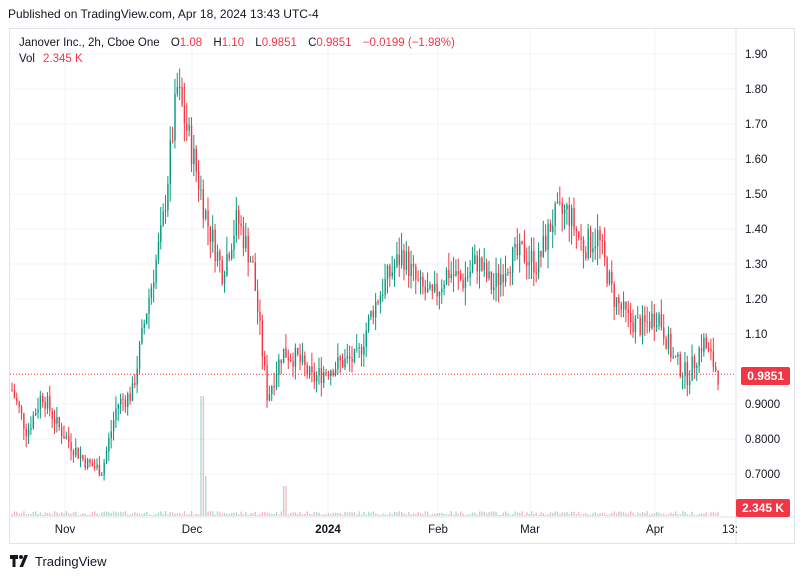 This screenshot has height=578, width=804. Describe the element at coordinates (233, 43) in the screenshot. I see `high-value: 1.10` at that location.